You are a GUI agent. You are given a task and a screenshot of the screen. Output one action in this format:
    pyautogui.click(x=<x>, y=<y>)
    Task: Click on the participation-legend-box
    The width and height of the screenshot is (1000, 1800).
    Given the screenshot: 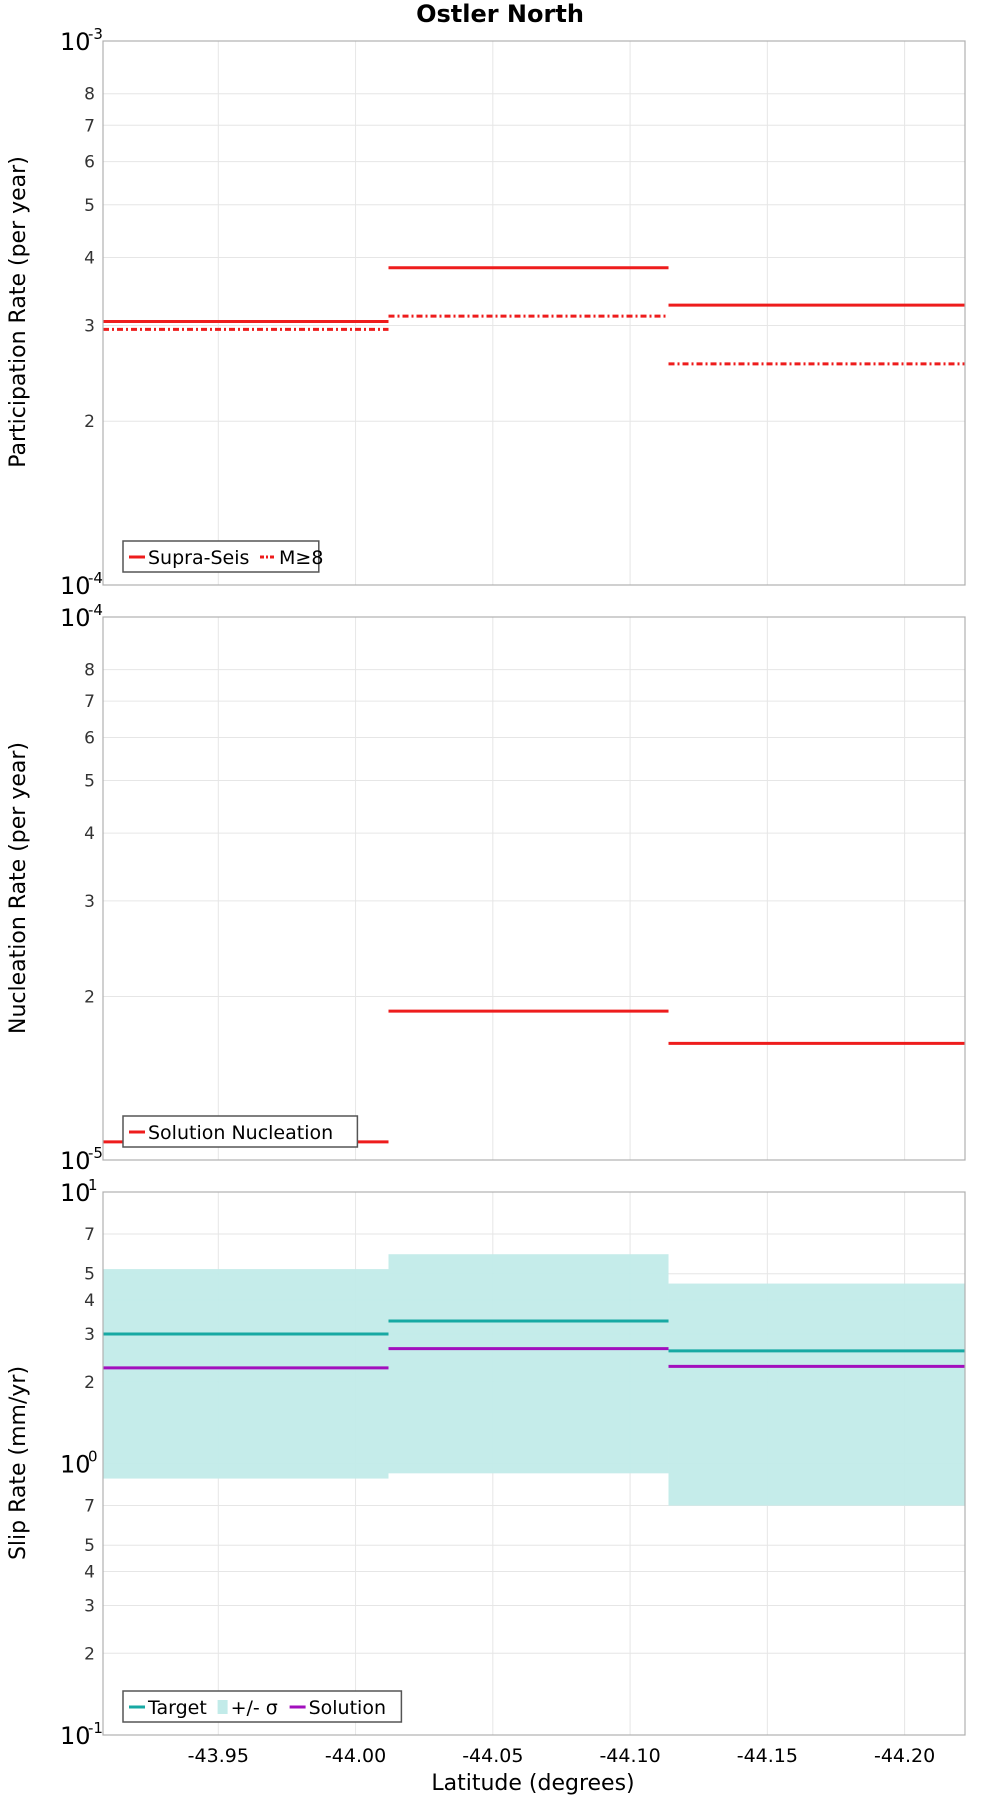 What is the action you would take?
    pyautogui.click(x=221, y=556)
    